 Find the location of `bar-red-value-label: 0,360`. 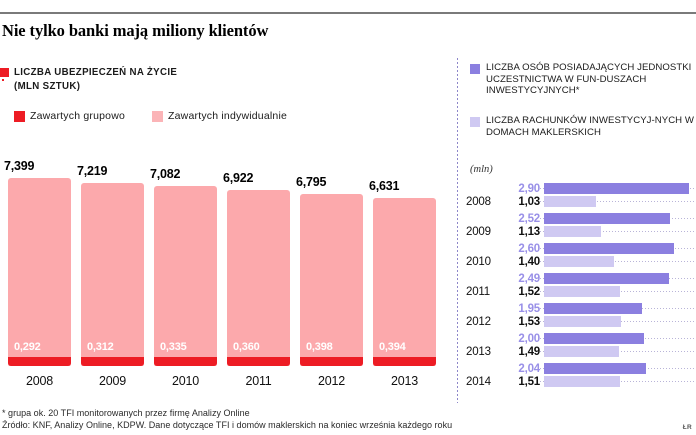

bar-red-value-label: 0,360 is located at coordinates (246, 347).